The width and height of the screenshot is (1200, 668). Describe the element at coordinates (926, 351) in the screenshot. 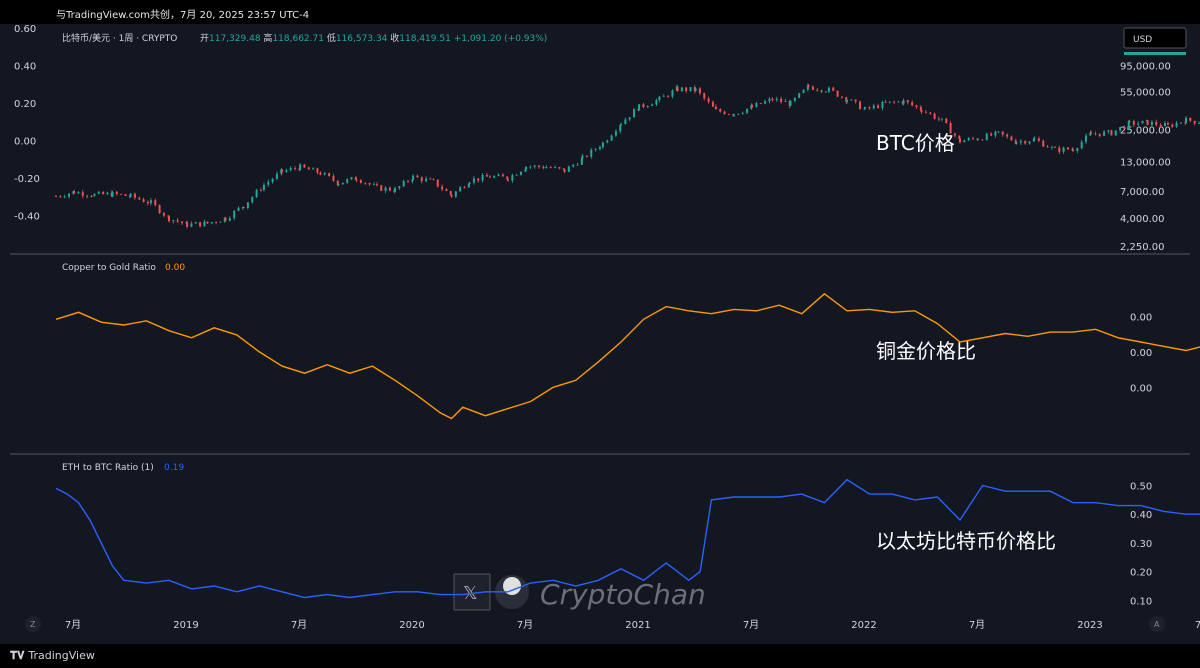

I see `copper-gold-annotation: 铜金价格比` at that location.